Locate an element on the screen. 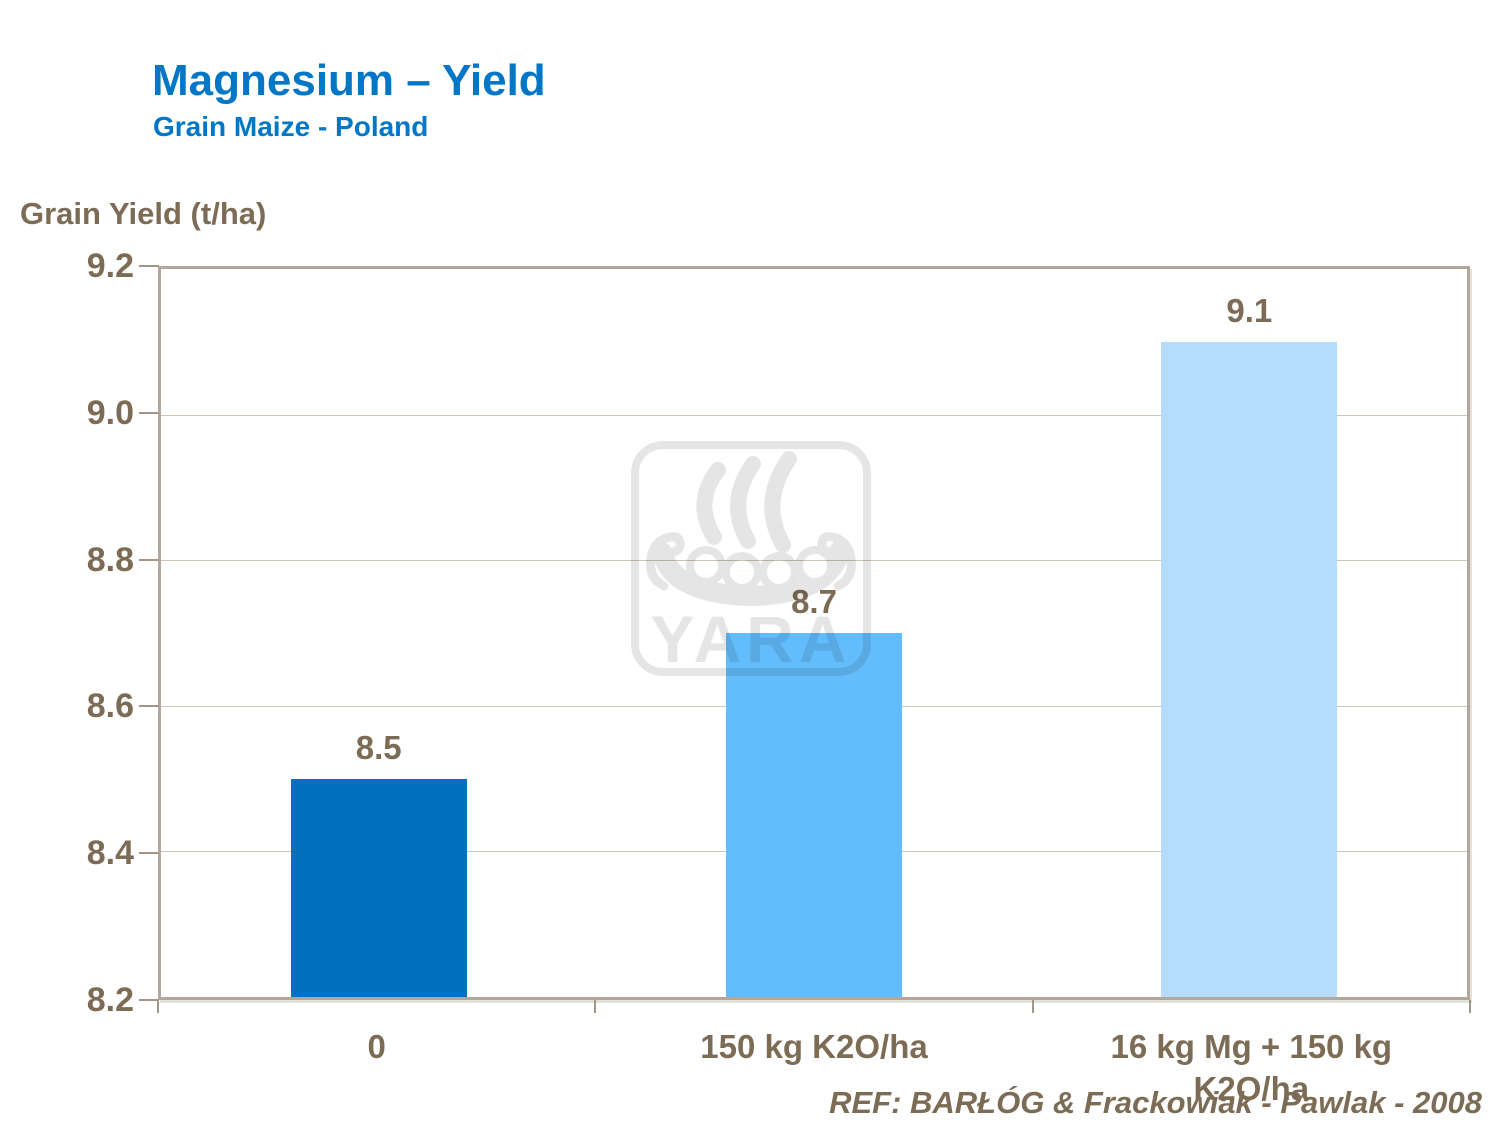 Image resolution: width=1500 pixels, height=1125 pixels. bar-value-label: 9.1 is located at coordinates (1249, 310).